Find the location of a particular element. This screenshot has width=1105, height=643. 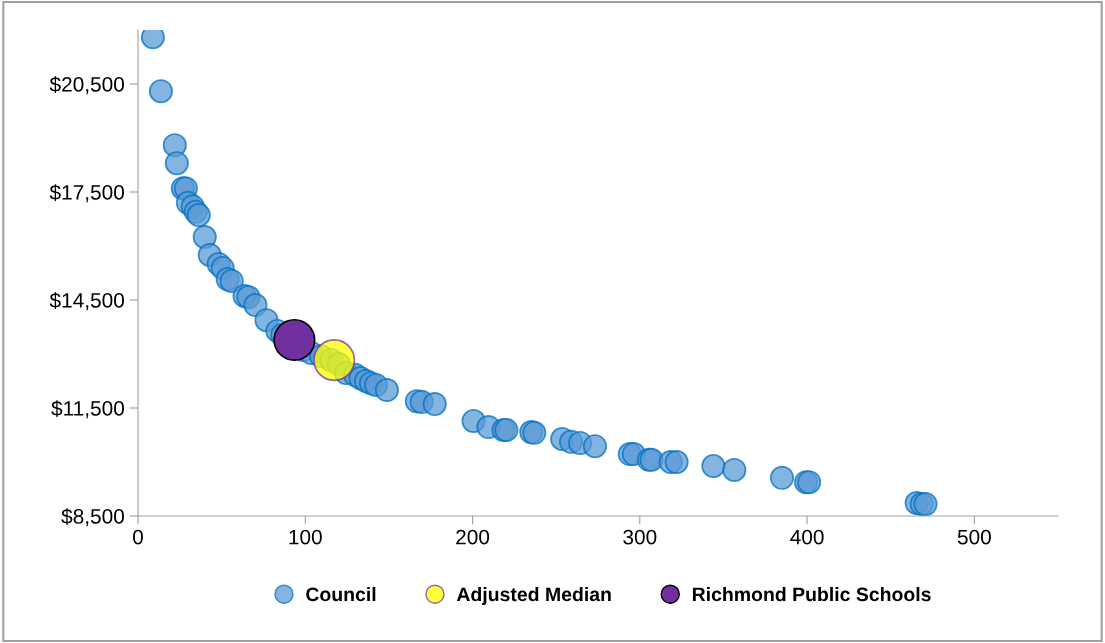

x-tick-label: 0 is located at coordinates (138, 537).